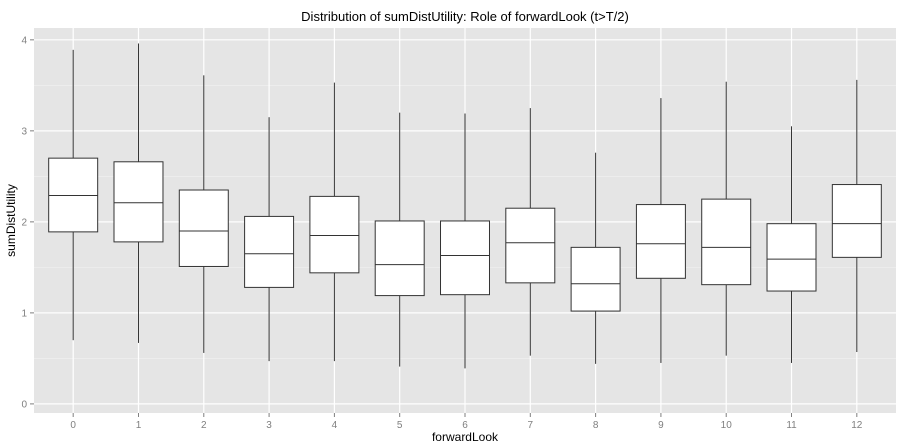 This screenshot has width=899, height=447. I want to click on x-tick-label: 7, so click(531, 425).